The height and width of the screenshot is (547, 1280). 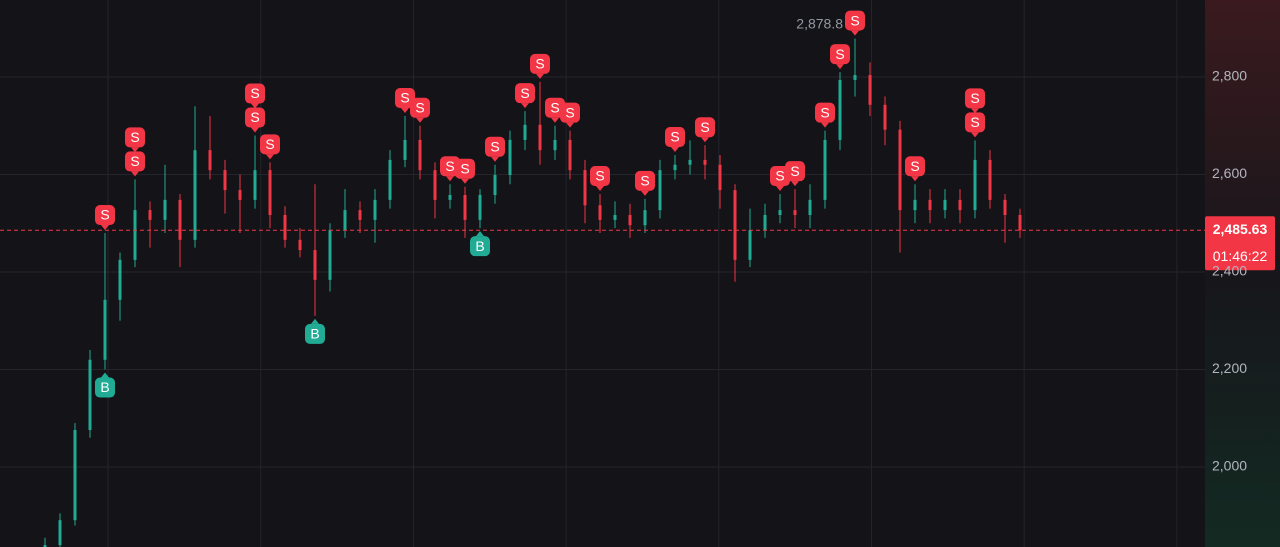 What do you see at coordinates (819, 23) in the screenshot?
I see `high-label: 2,878.8` at bounding box center [819, 23].